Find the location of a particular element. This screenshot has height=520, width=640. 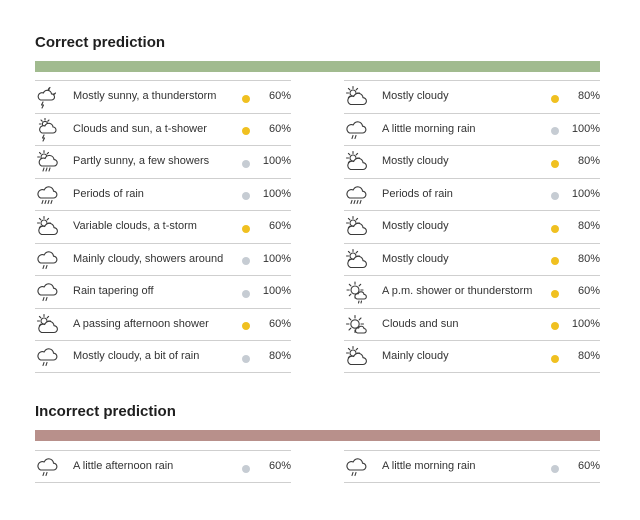

incorrect-left-list: A little afternoon rain 60% is located at coordinates (163, 466).